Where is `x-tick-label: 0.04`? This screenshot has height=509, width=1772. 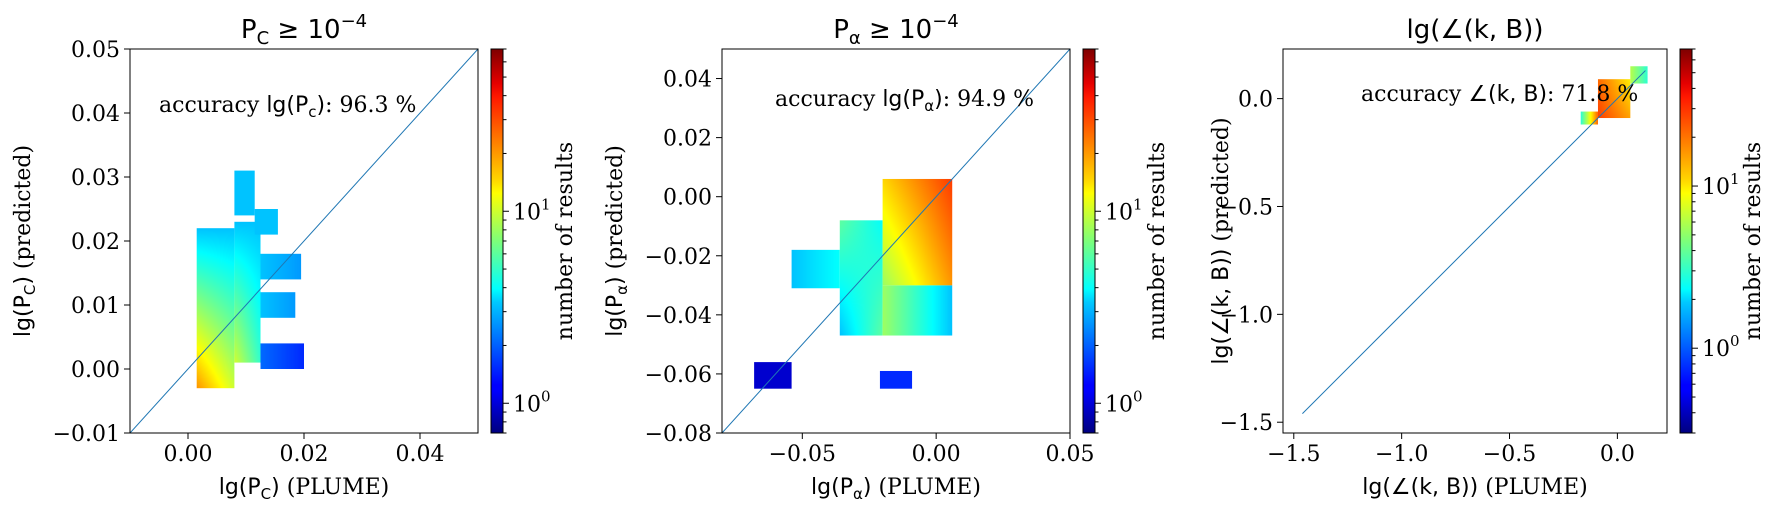
x-tick-label: 0.04 is located at coordinates (420, 454).